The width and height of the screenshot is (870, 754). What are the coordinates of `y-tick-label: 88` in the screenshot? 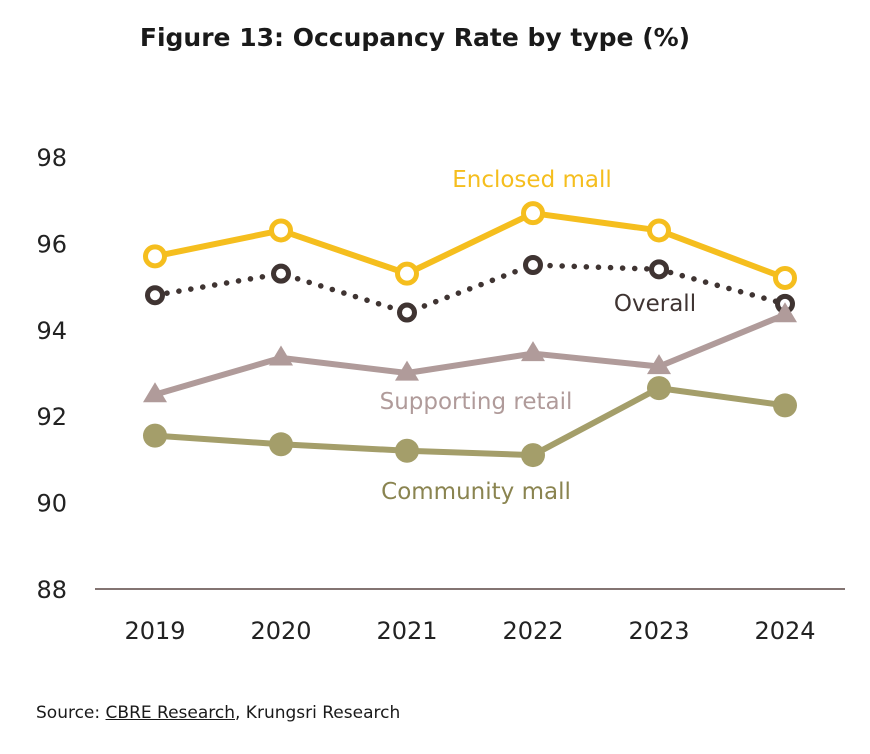 It's located at (51, 590).